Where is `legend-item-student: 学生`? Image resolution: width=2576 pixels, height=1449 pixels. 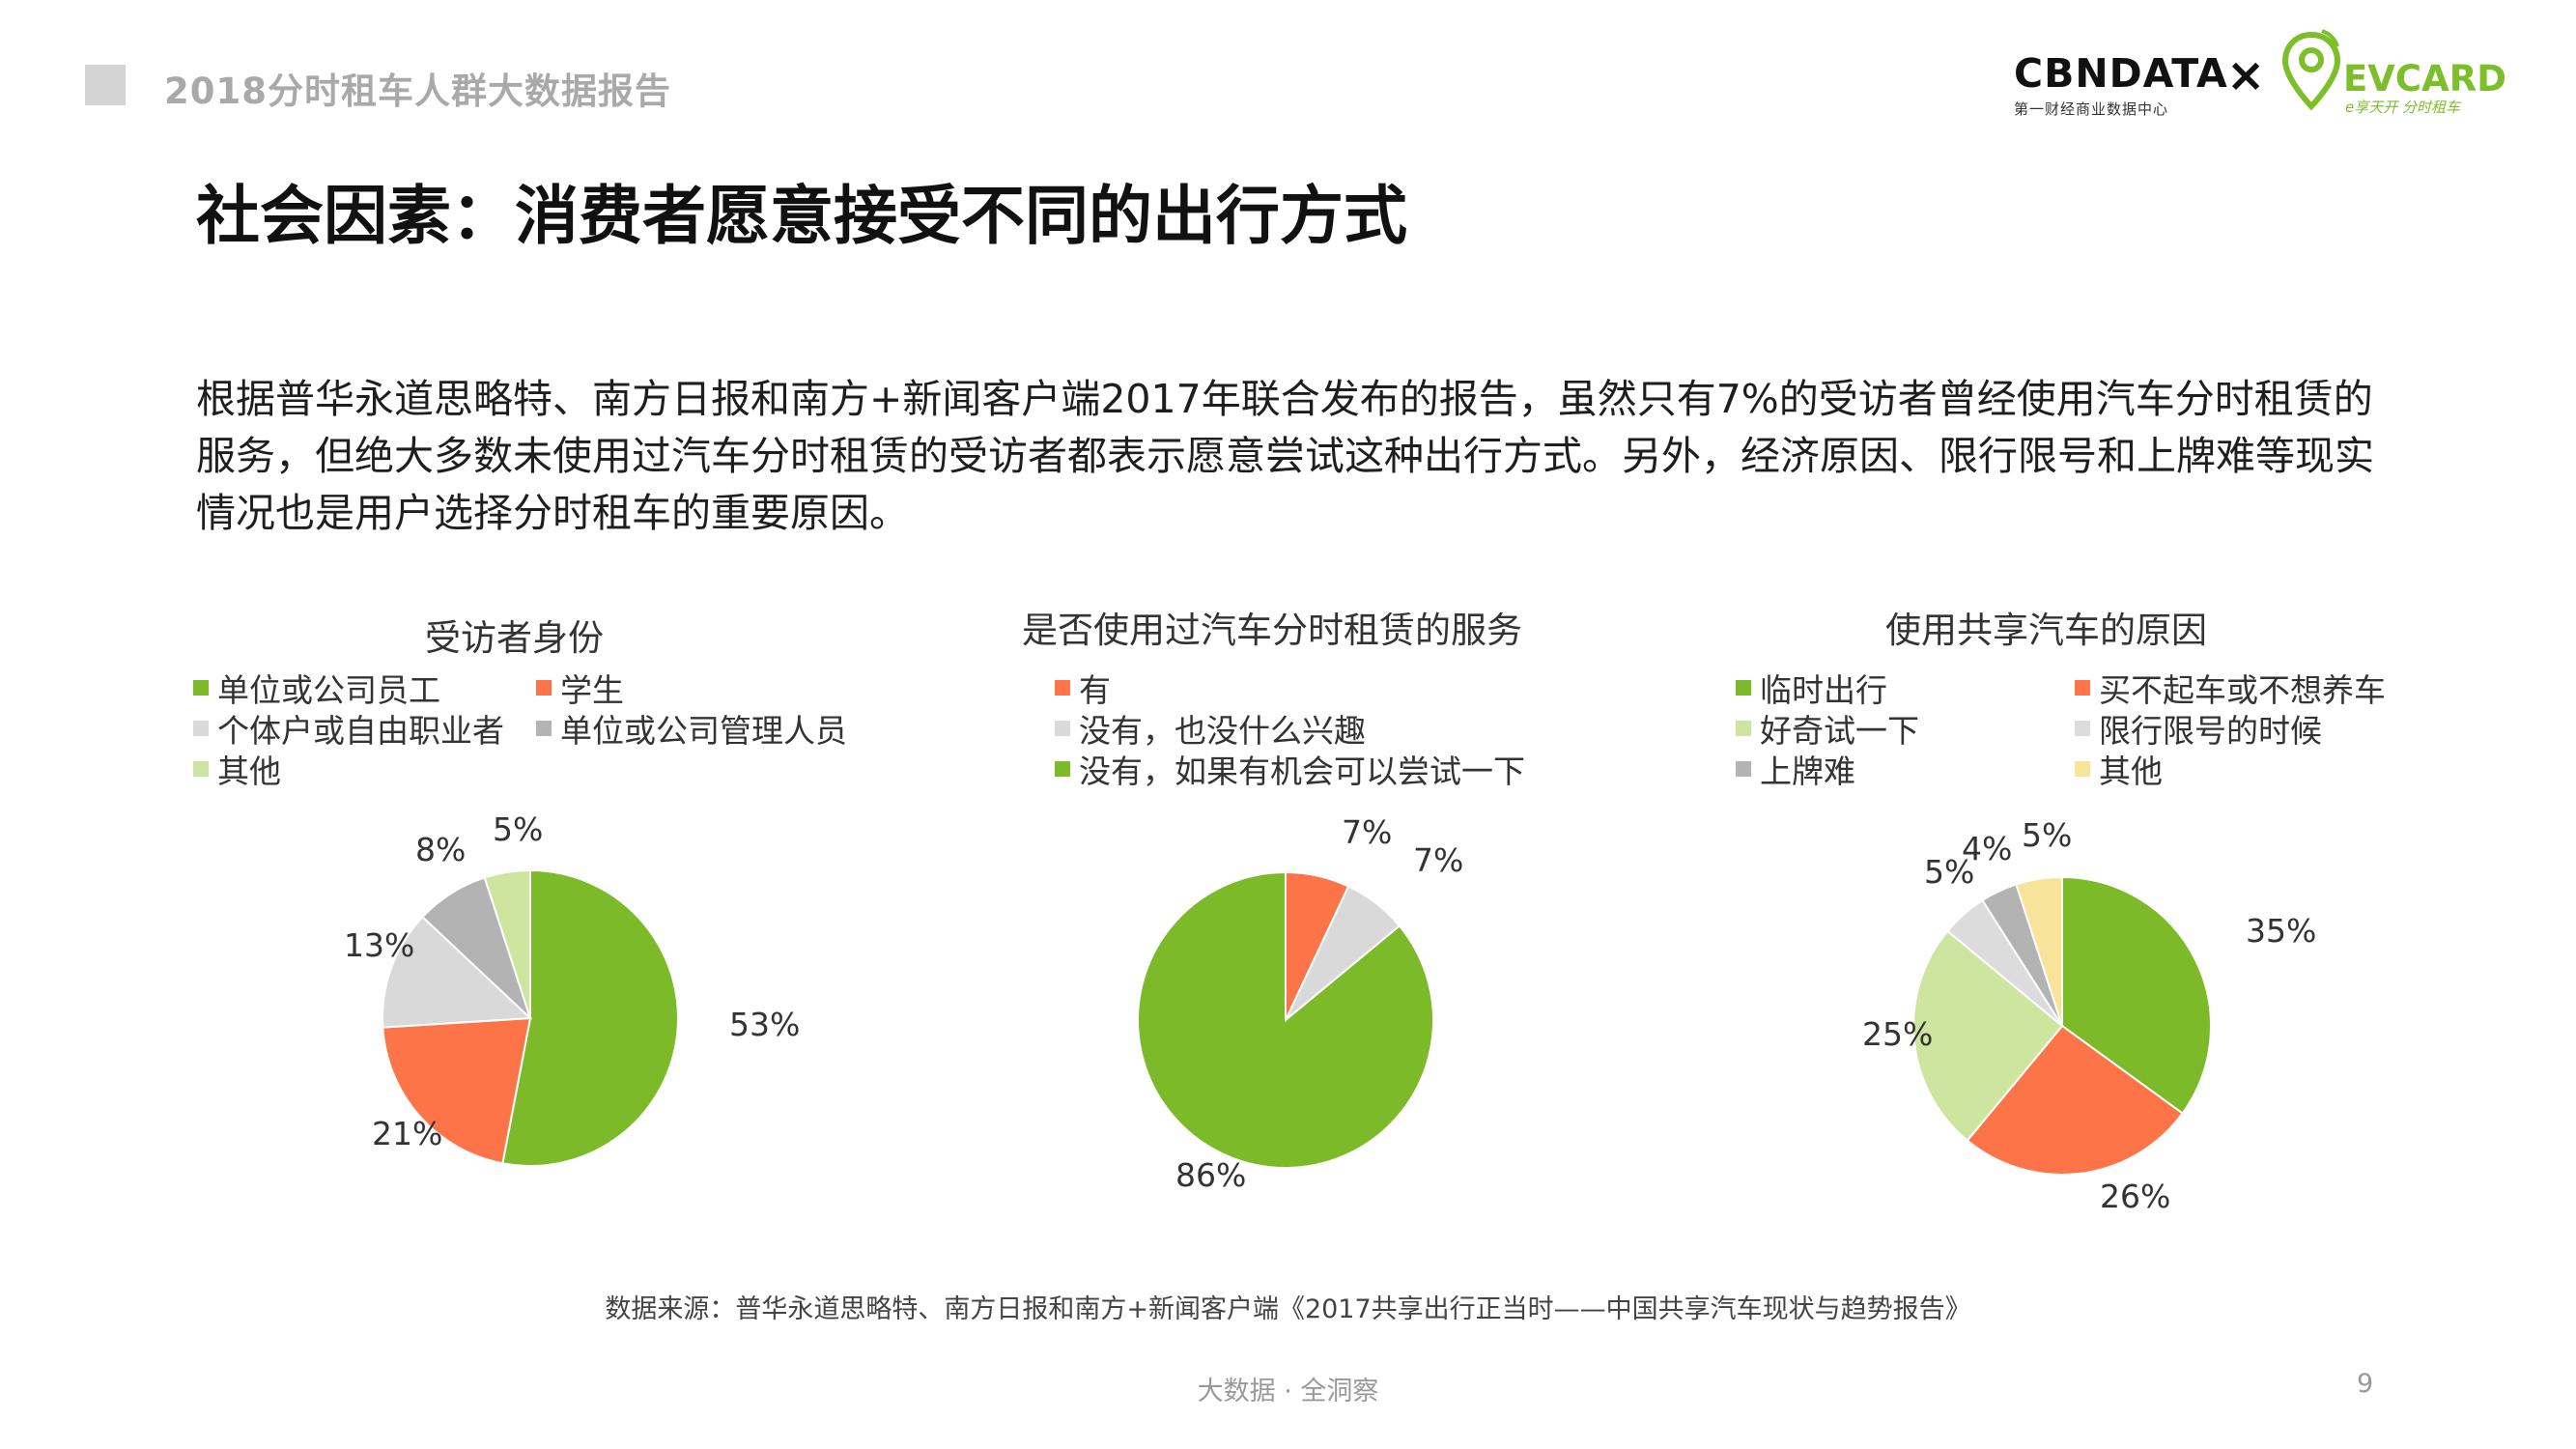
legend-item-student: 学生 is located at coordinates (580, 688).